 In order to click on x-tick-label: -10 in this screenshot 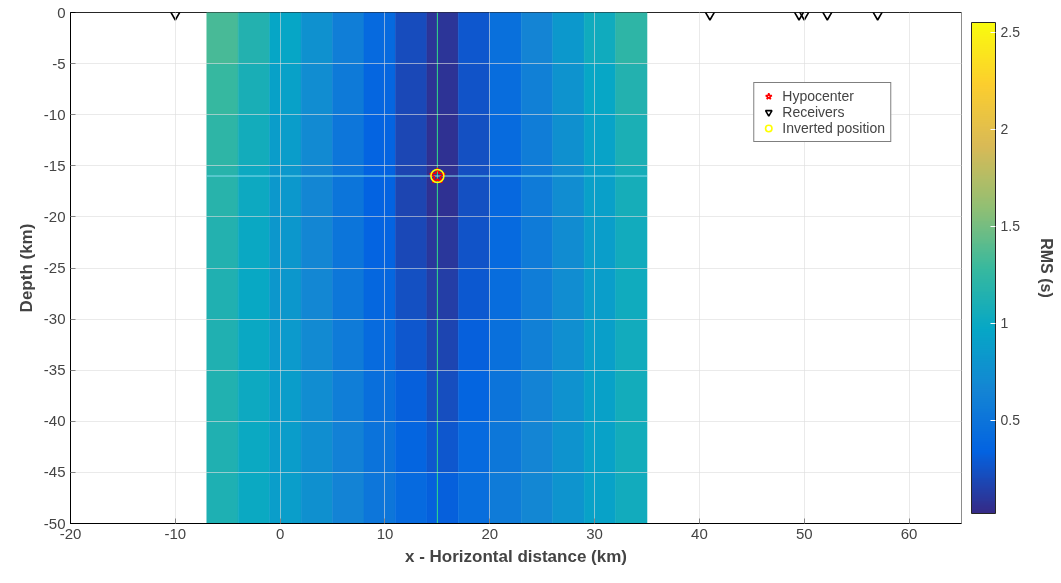, I will do `click(175, 533)`.